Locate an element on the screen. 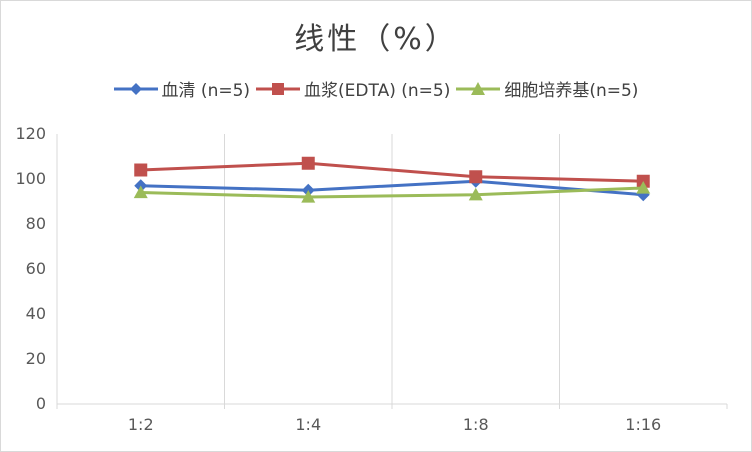  legend-swatch-triangle-icon is located at coordinates (478, 88).